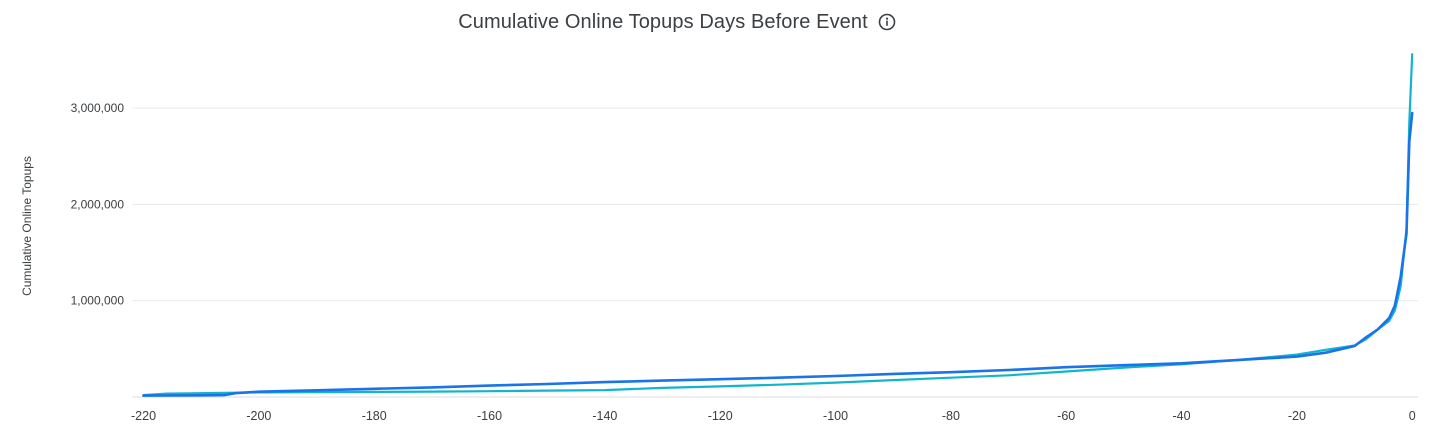 This screenshot has width=1434, height=437. I want to click on y-axis-ticks: 1,000,000 2,000,000 3,000,000, so click(98, 204).